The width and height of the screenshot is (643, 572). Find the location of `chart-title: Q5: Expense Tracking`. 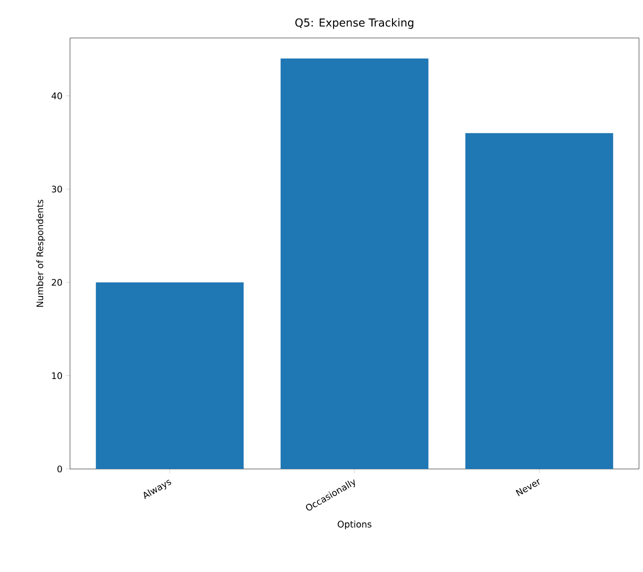

chart-title: Q5: Expense Tracking is located at coordinates (354, 23).